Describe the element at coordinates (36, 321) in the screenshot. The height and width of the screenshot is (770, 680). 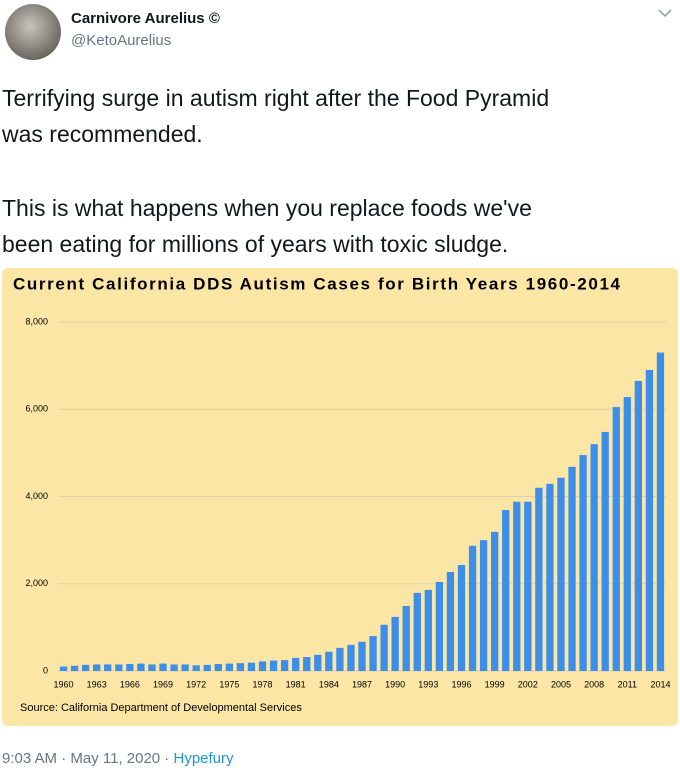
I see `y-tick-label: 8,000` at that location.